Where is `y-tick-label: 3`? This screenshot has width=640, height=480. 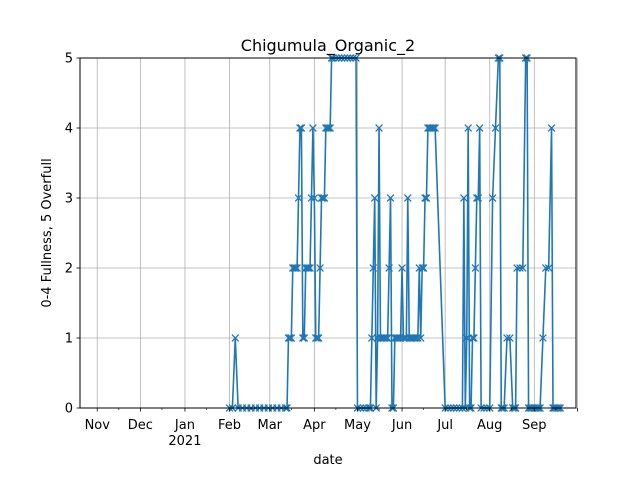
y-tick-label: 3 is located at coordinates (69, 199).